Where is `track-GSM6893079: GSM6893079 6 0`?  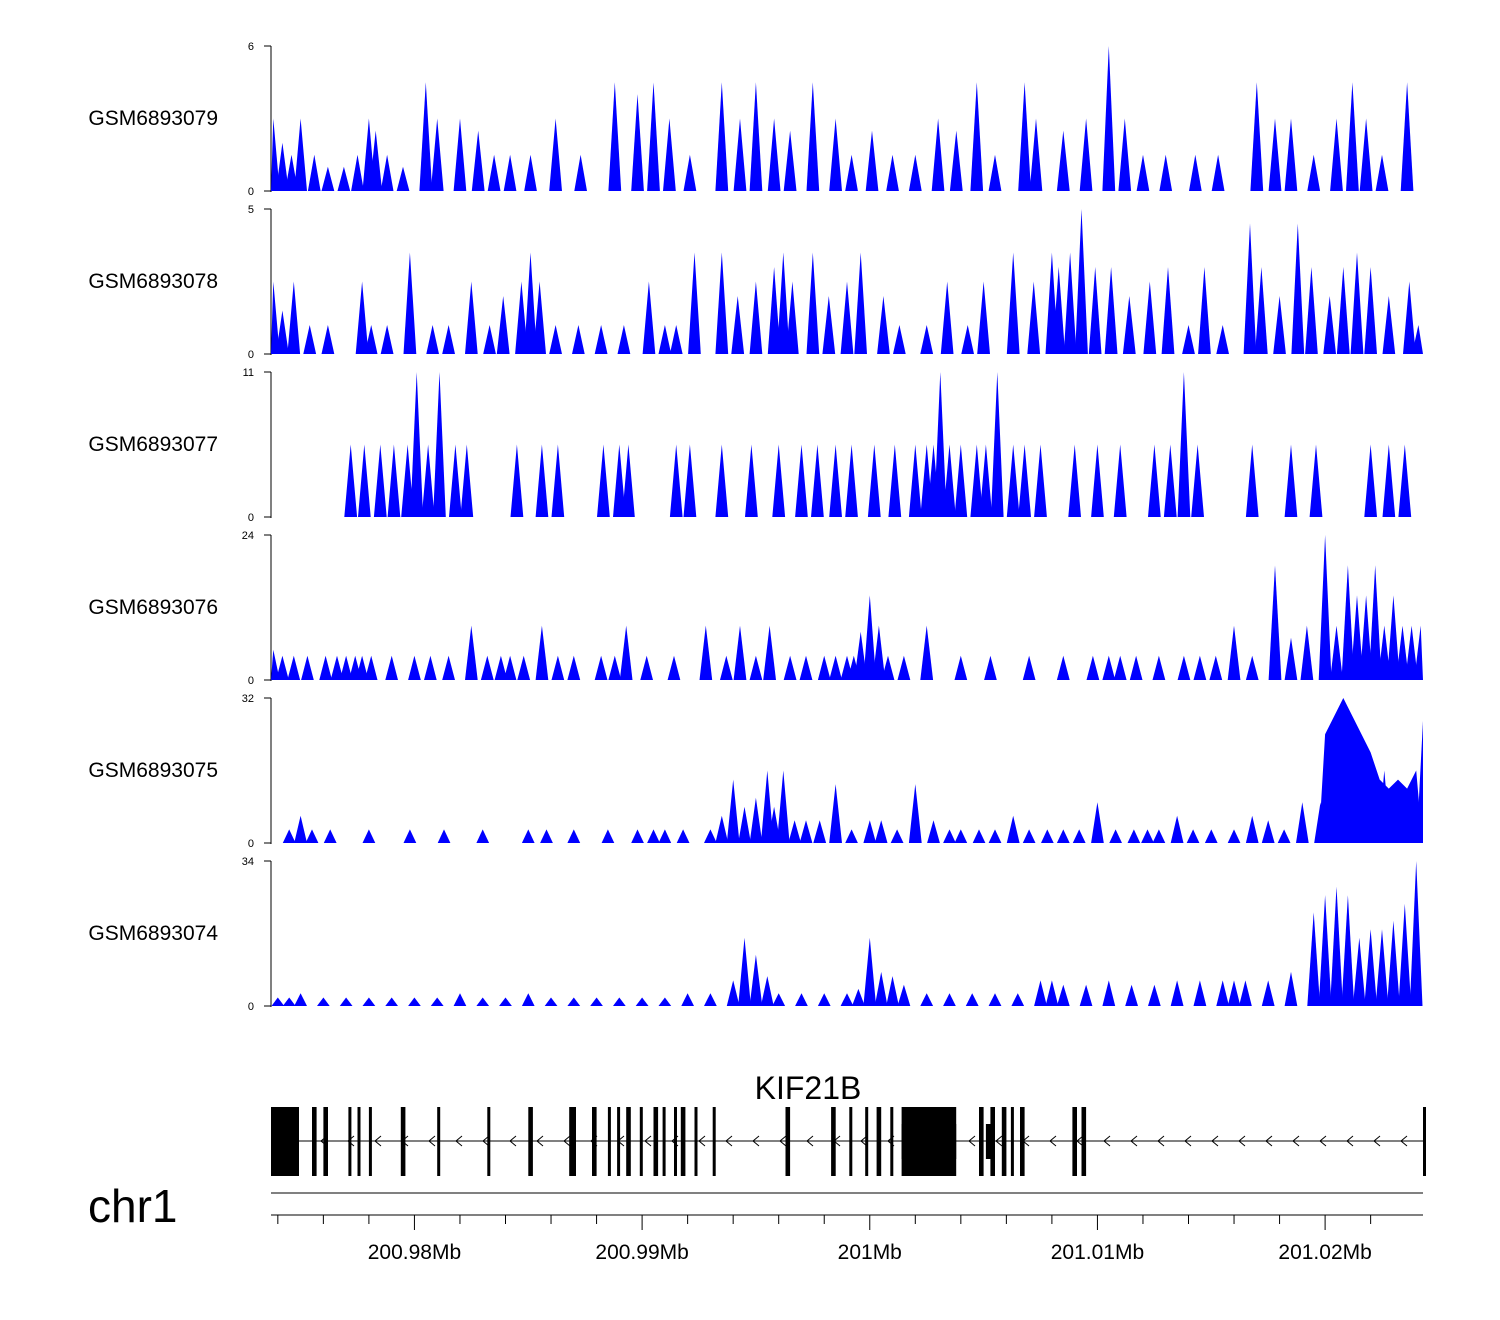
track-GSM6893079: GSM6893079 6 0 is located at coordinates (751, 119).